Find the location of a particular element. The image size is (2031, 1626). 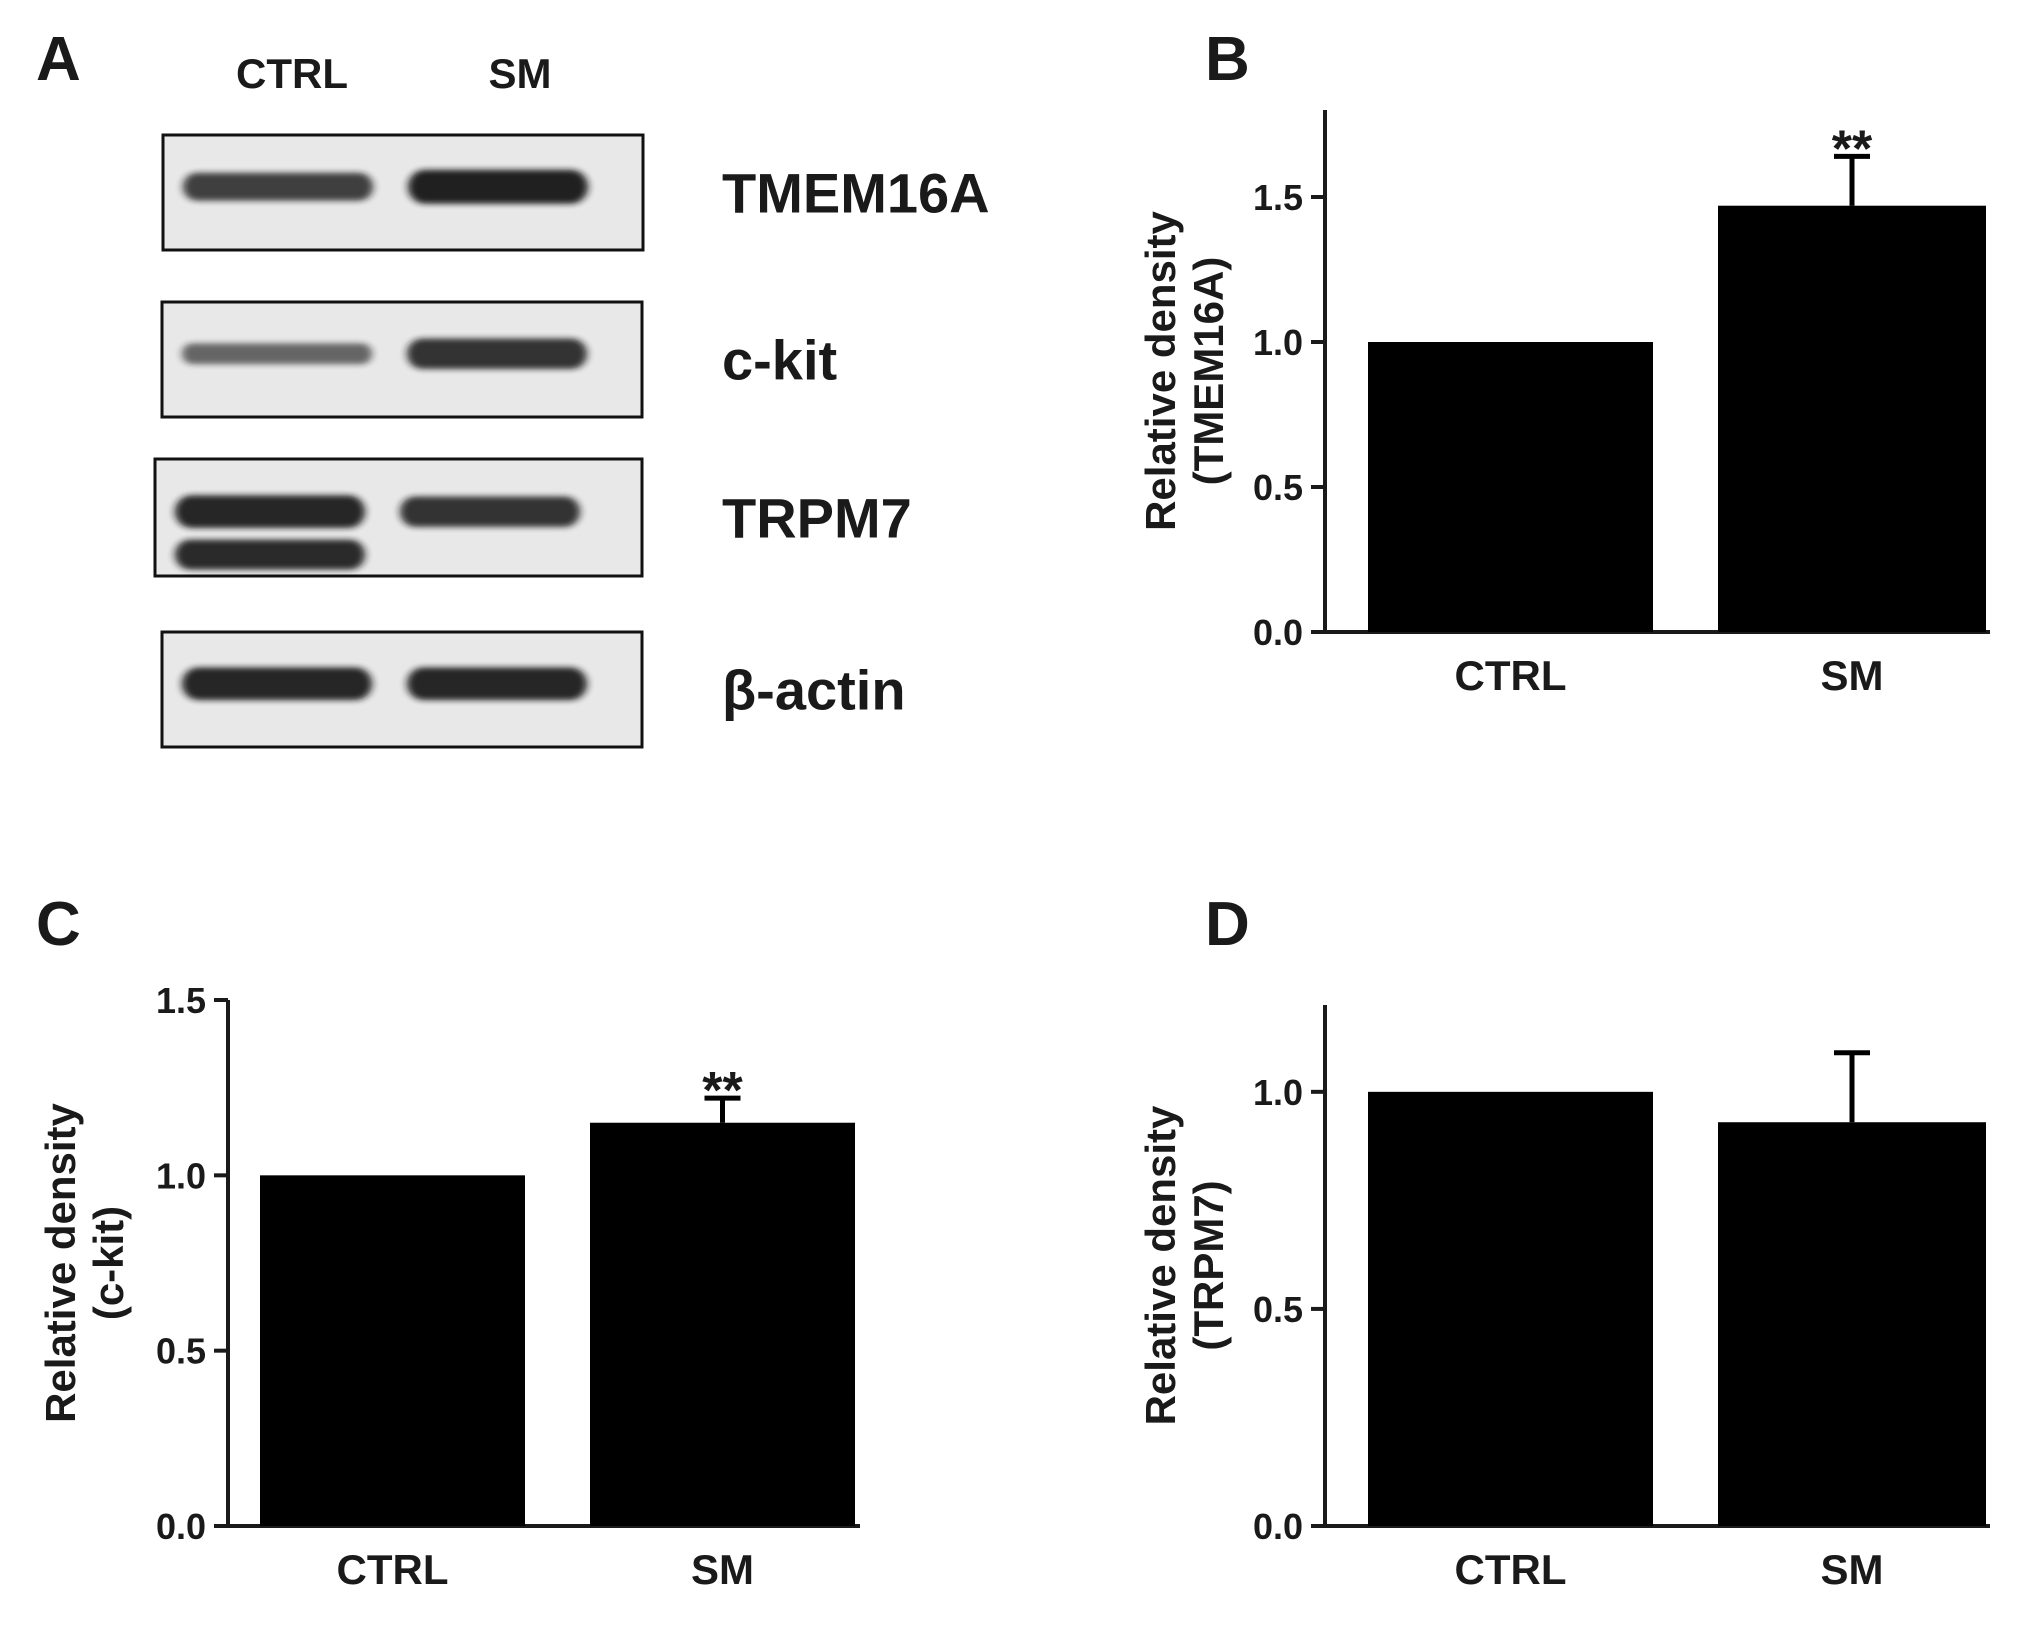

blot-row-c-kit: c-kit is located at coordinates (498, 359).